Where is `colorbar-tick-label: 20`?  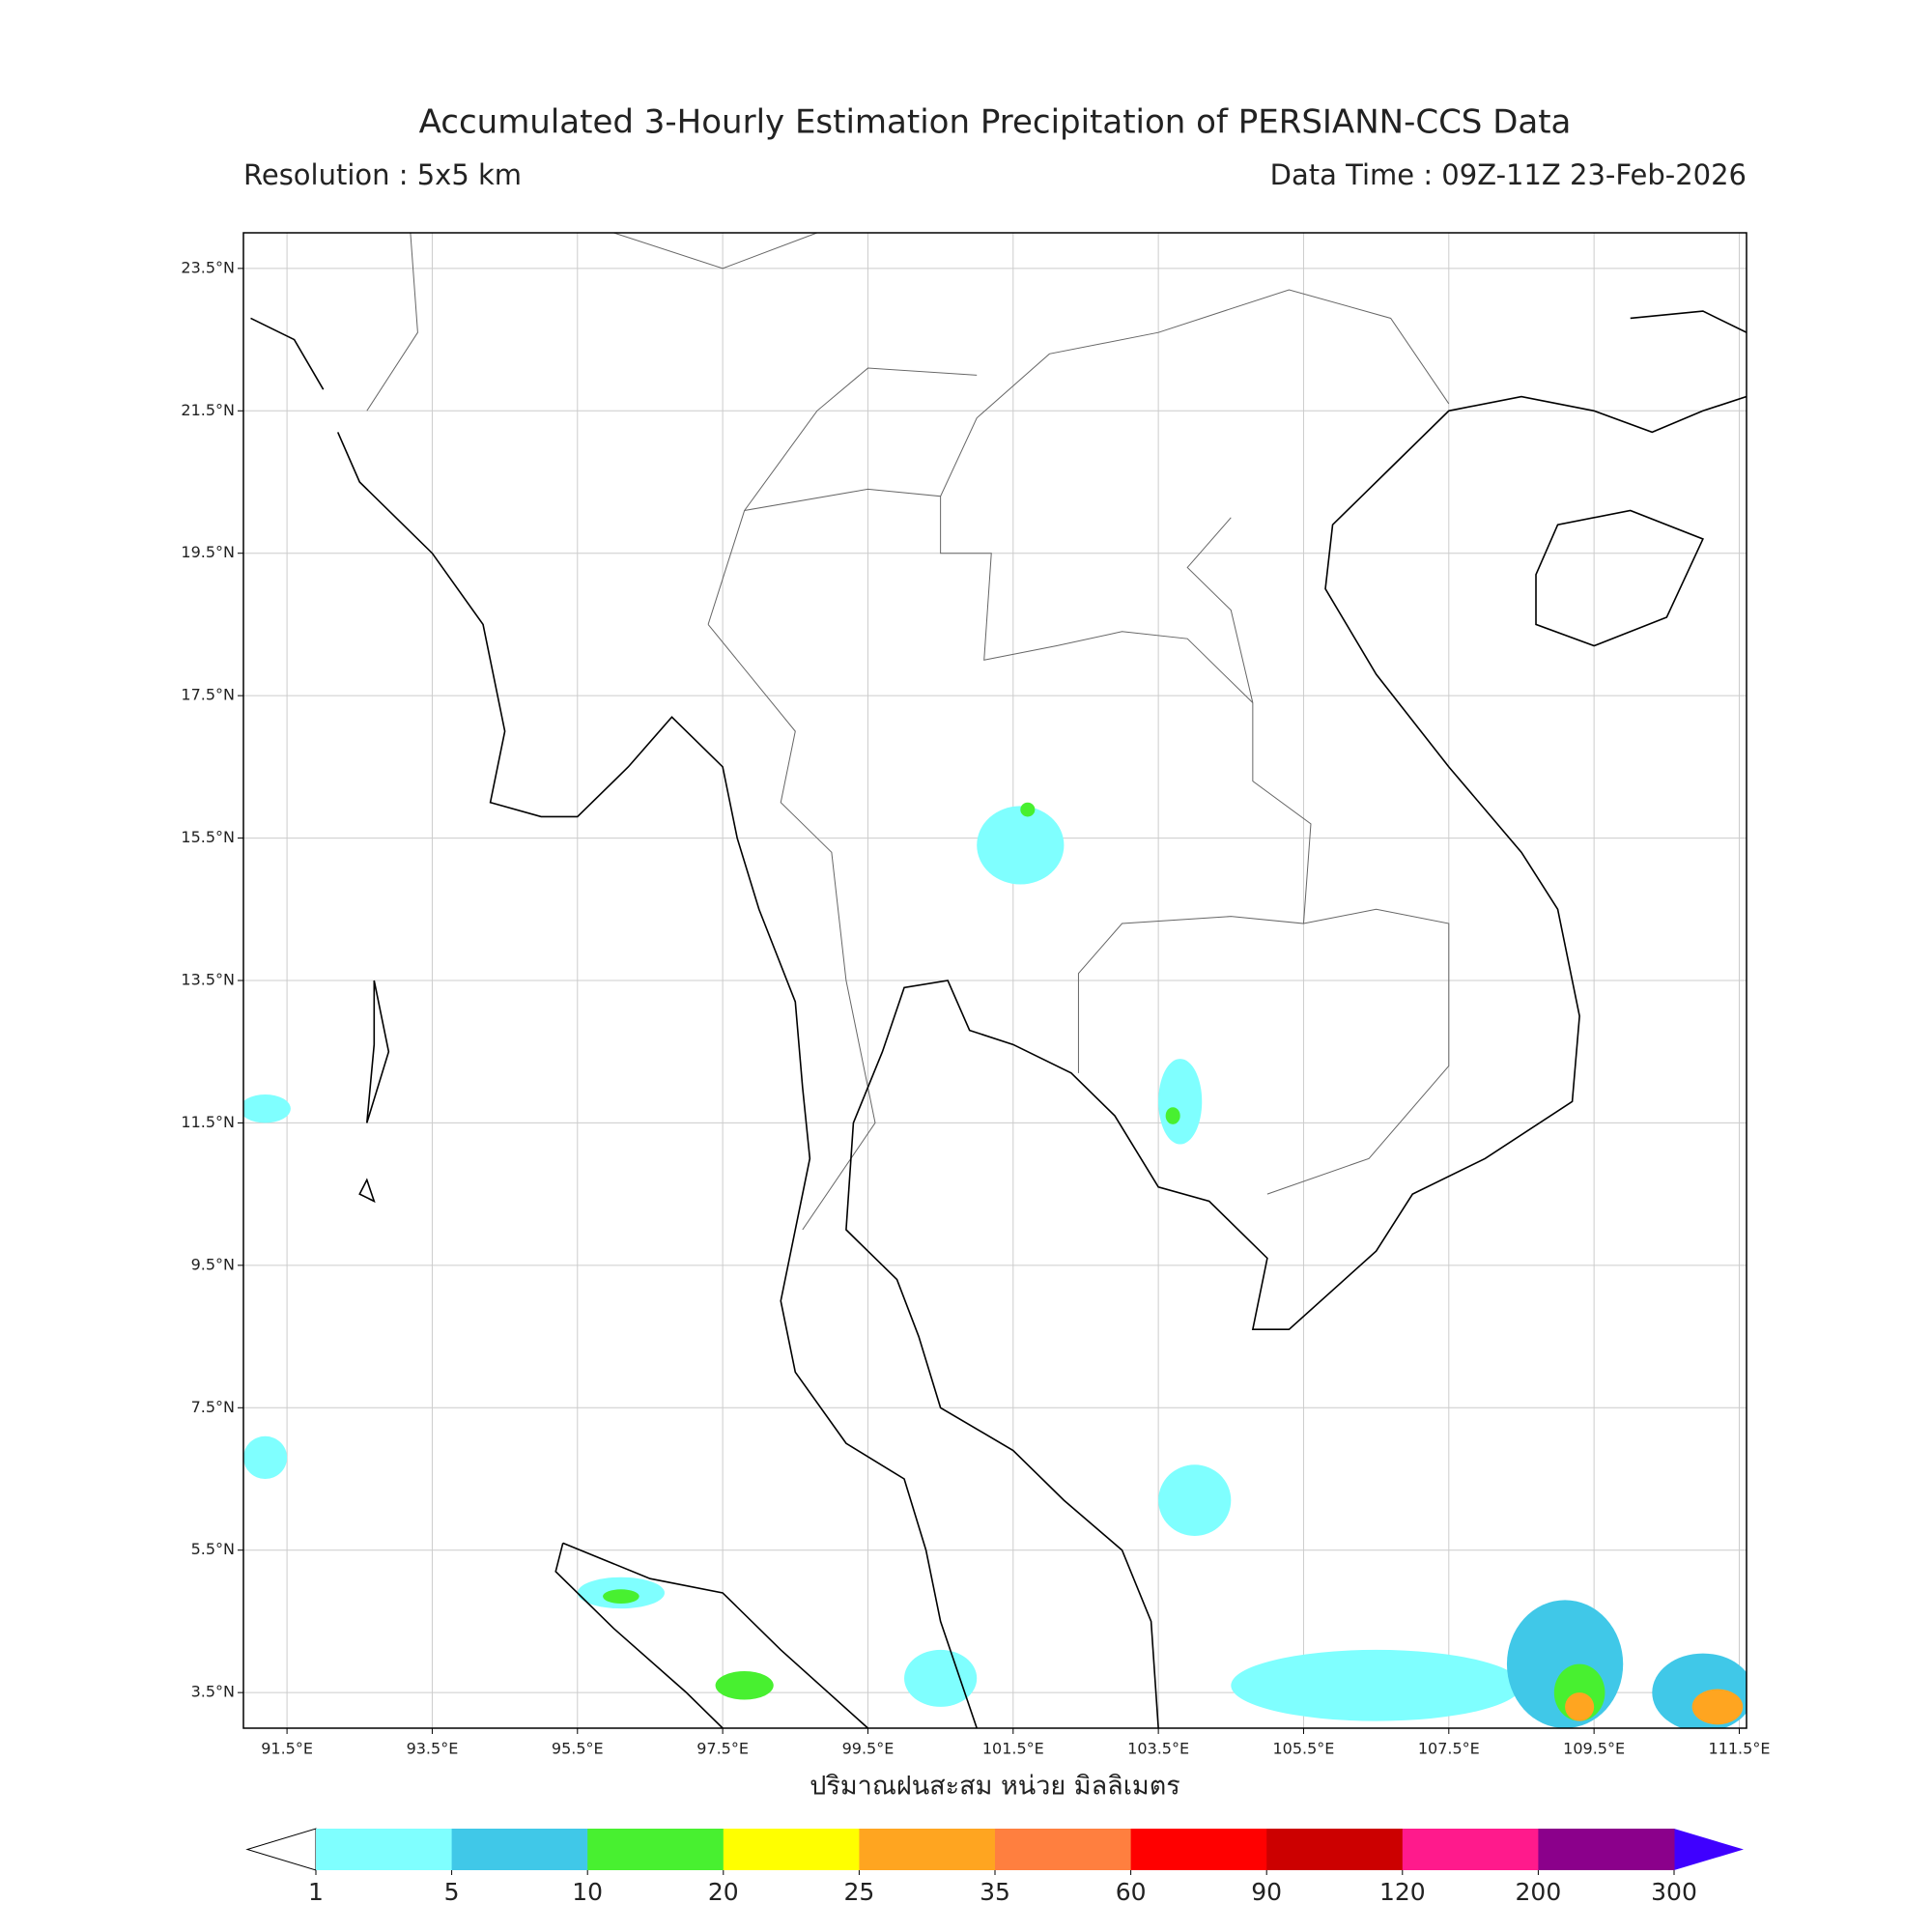 colorbar-tick-label: 20 is located at coordinates (723, 1892).